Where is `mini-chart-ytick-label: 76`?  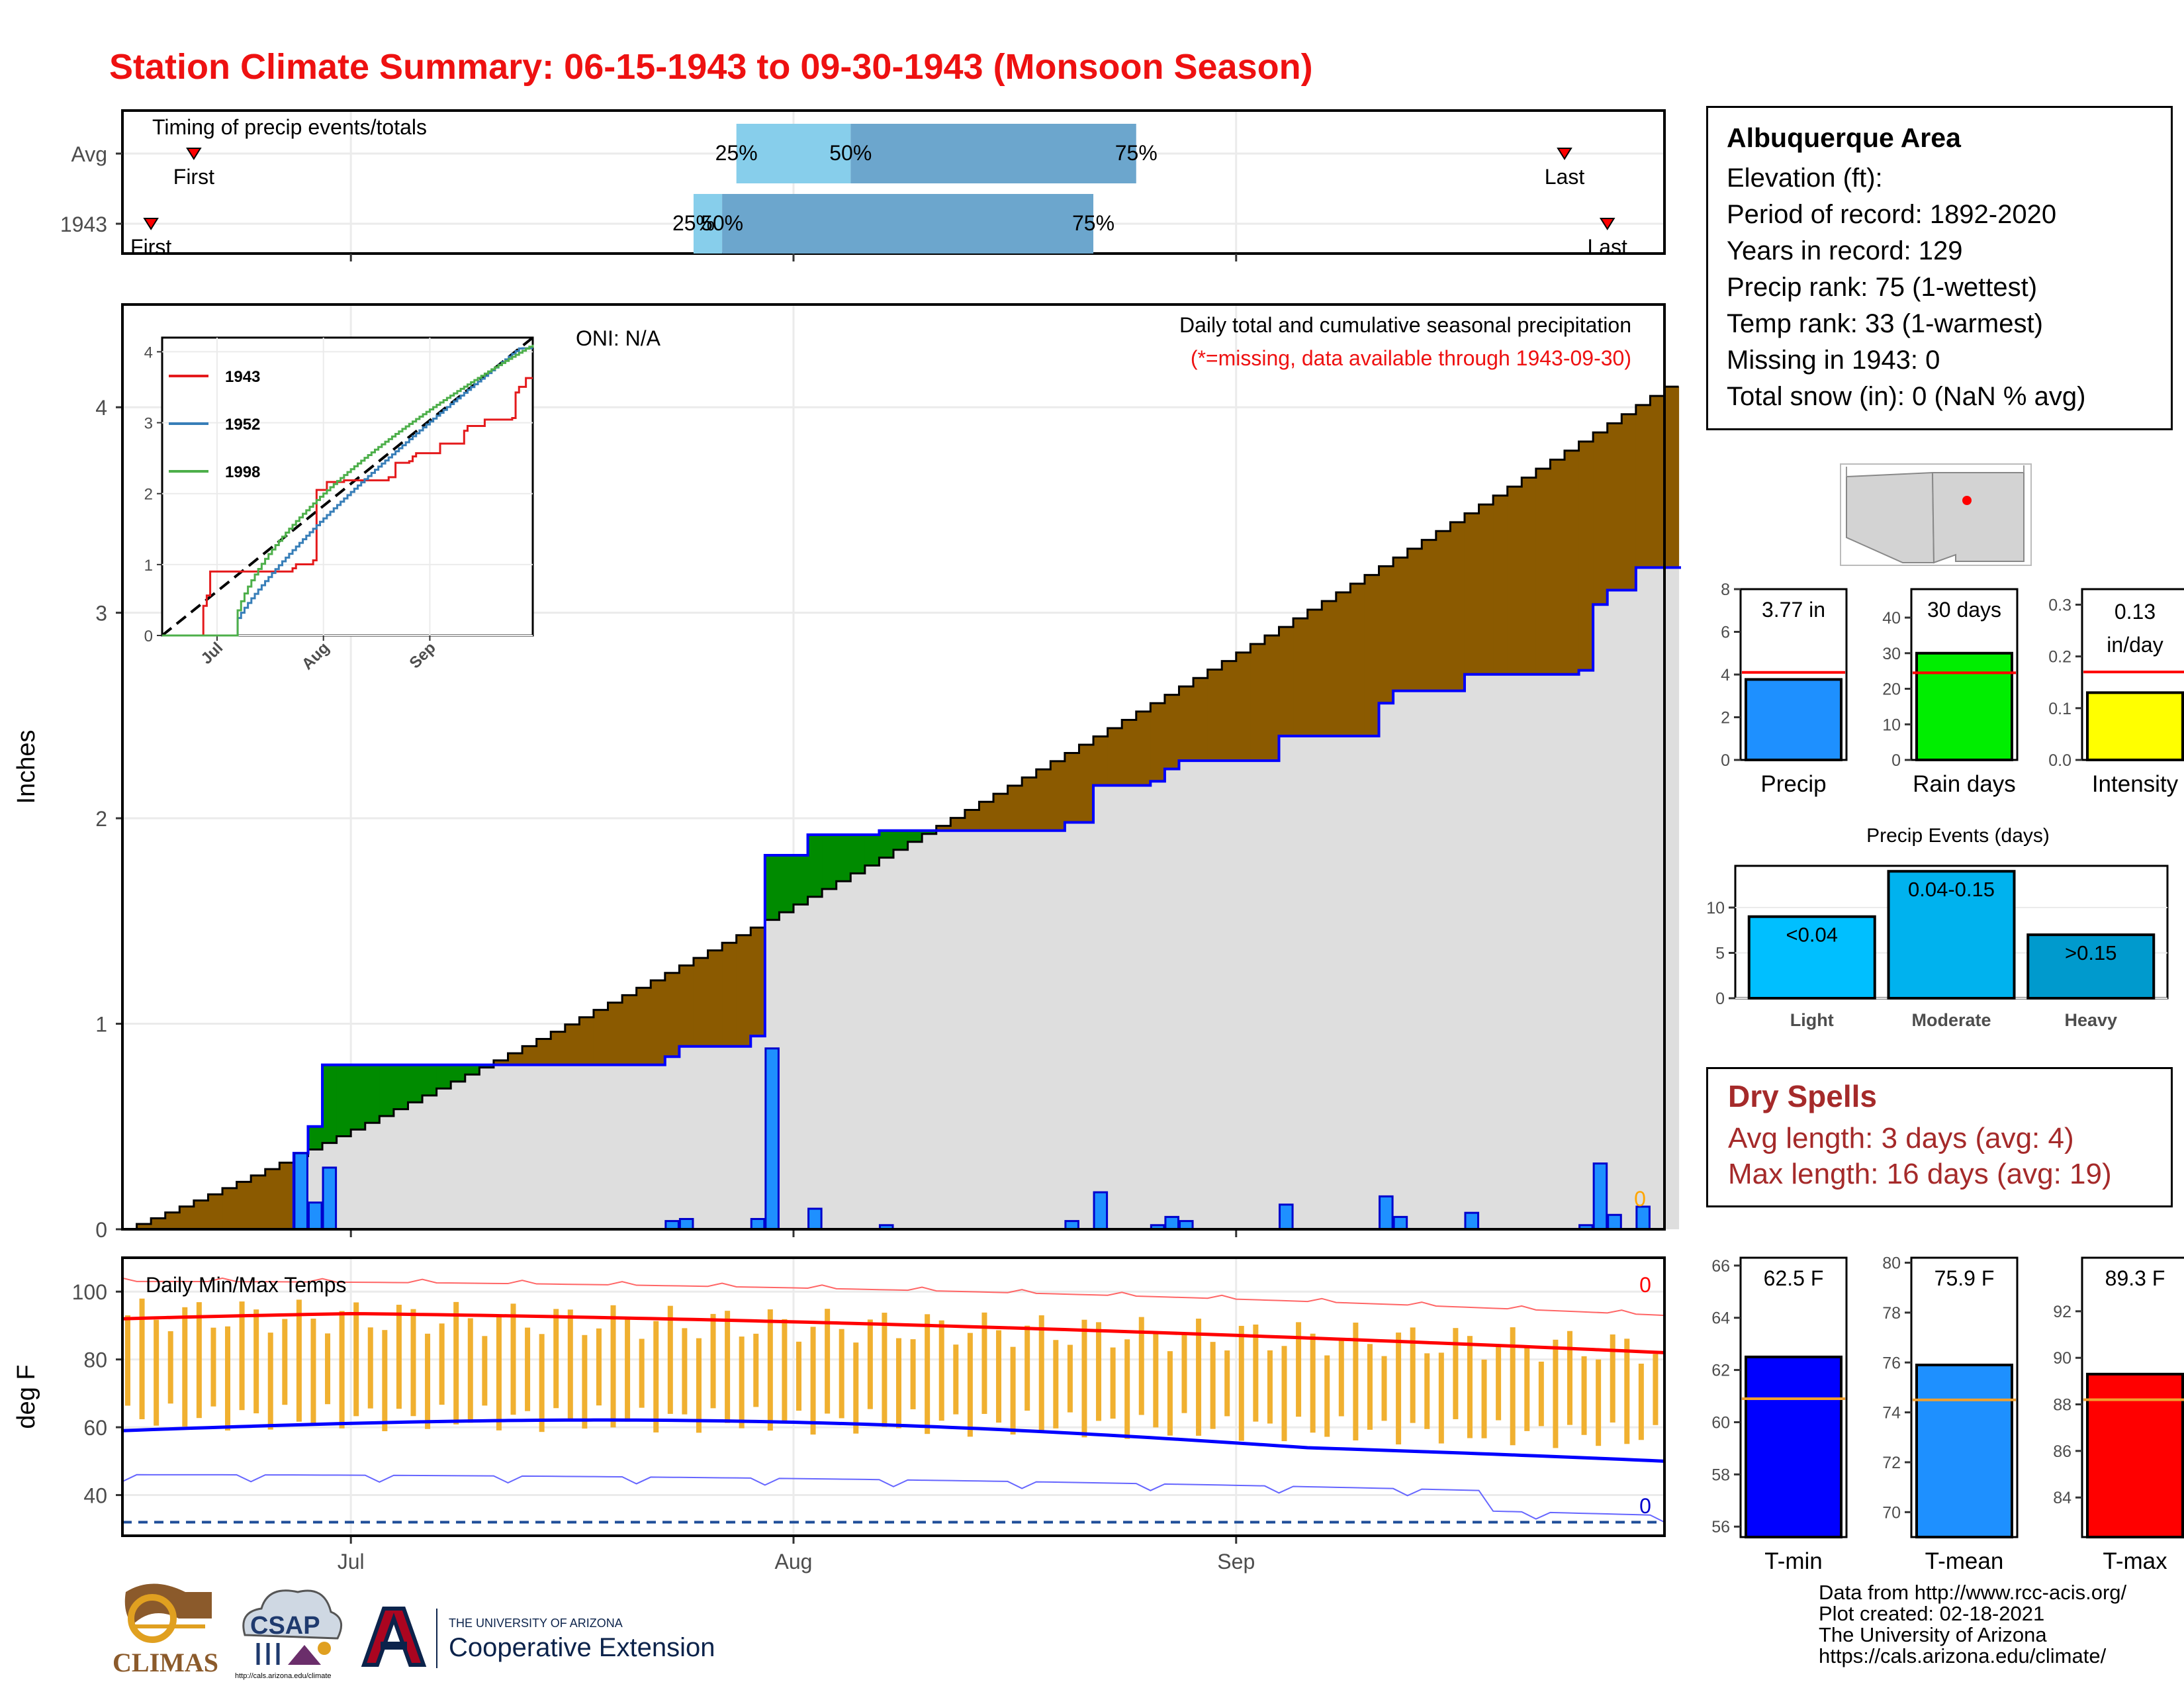
mini-chart-ytick-label: 76 is located at coordinates (1891, 1363).